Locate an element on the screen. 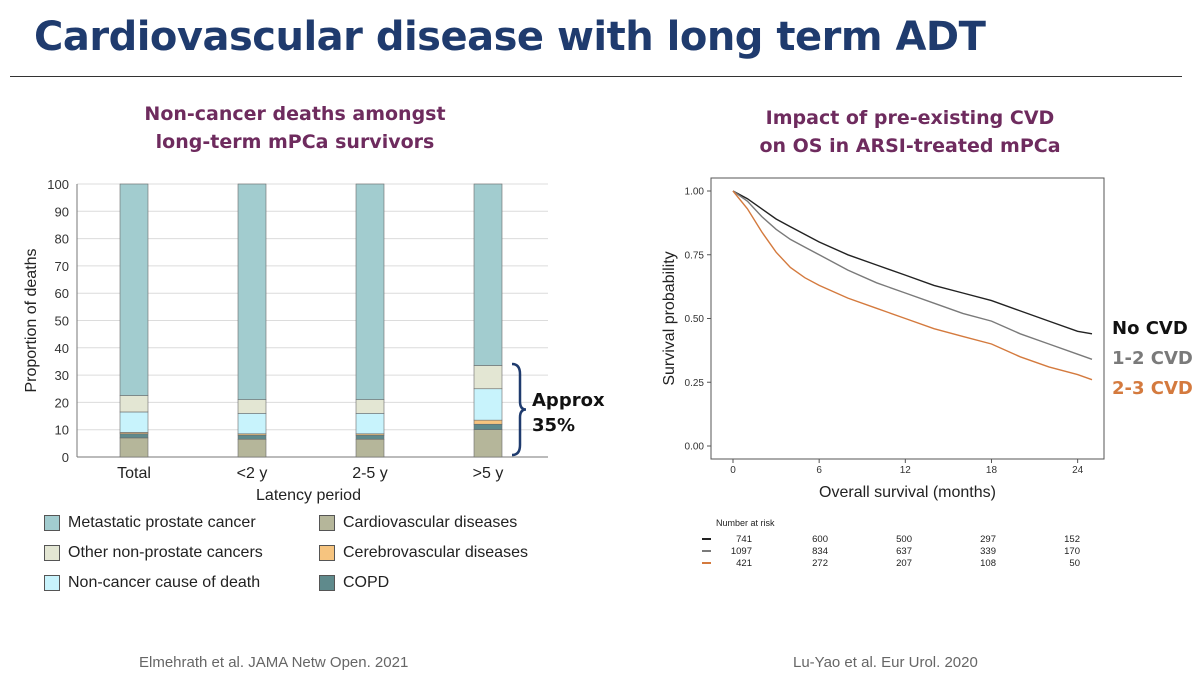 Image resolution: width=1200 pixels, height=676 pixels. risk-table-cell: 1097 is located at coordinates (741, 551).